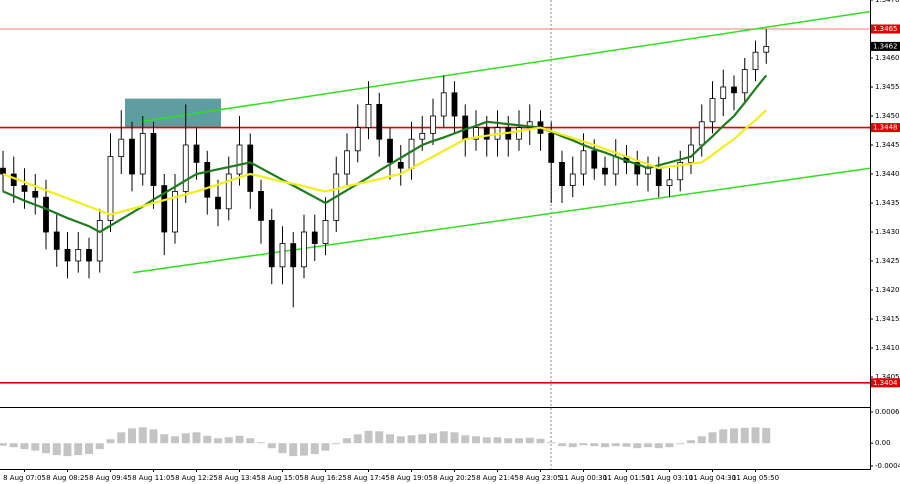  Describe the element at coordinates (153, 478) in the screenshot. I see `x-tick-label: 8 Aug 11:05` at that location.